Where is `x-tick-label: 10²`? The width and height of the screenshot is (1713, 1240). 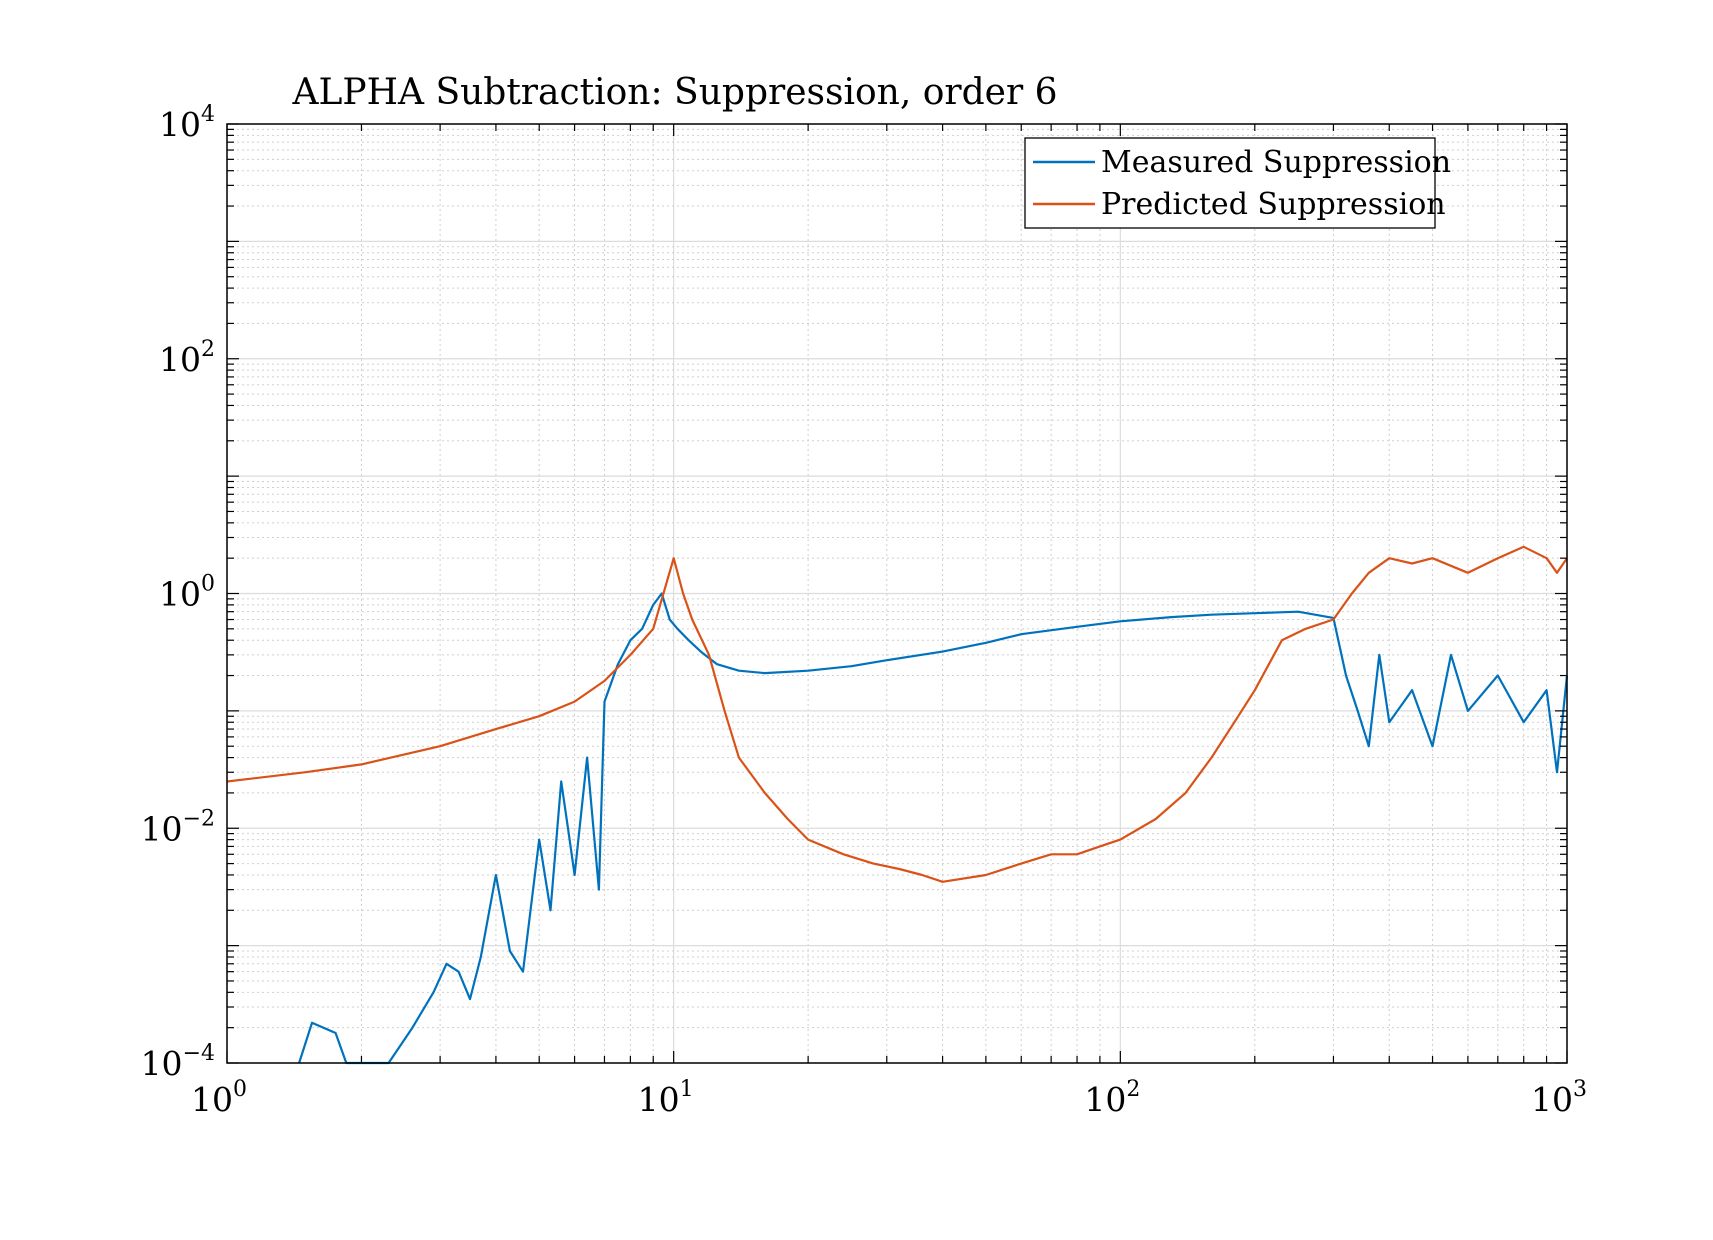 x-tick-label: 10² is located at coordinates (1112, 1098).